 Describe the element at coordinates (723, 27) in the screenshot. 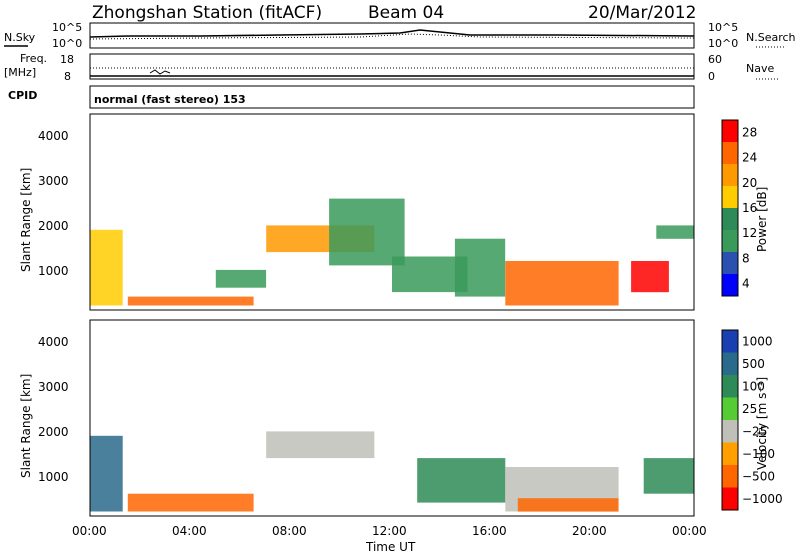

I see `noise-tick-top-right: 10^5` at that location.